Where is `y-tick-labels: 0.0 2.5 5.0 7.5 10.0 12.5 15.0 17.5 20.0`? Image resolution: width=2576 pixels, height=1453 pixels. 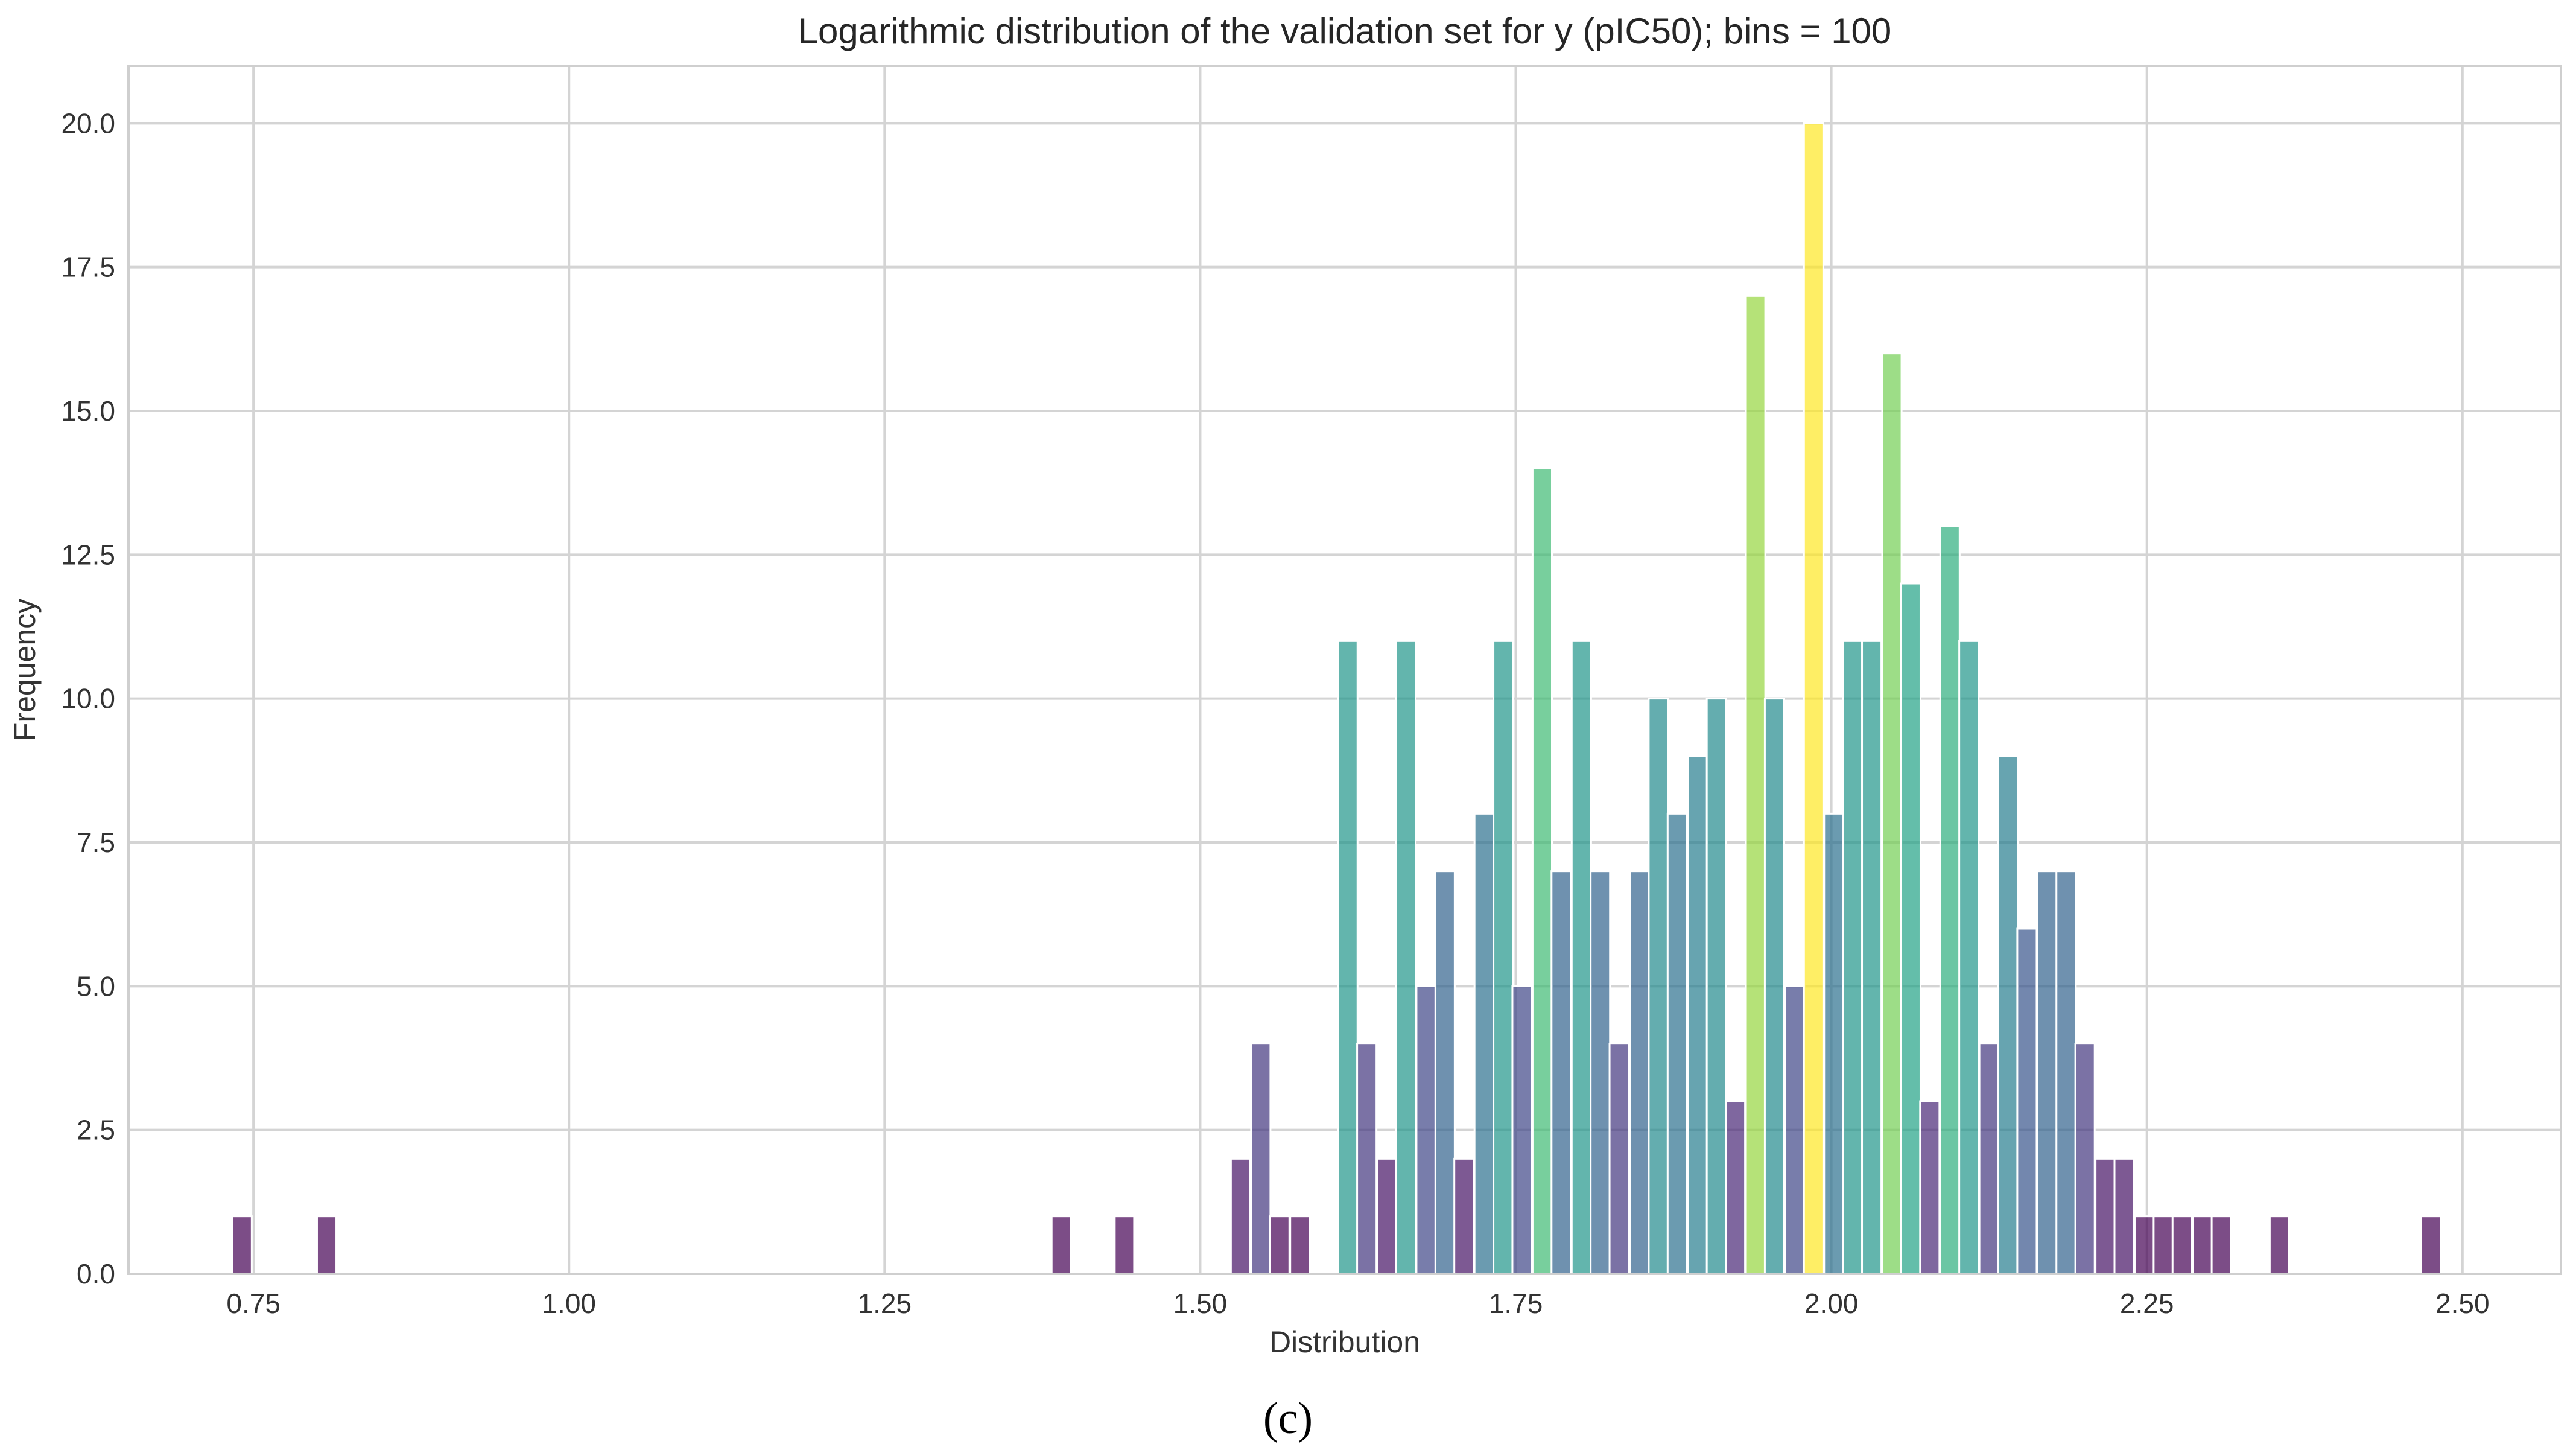 y-tick-labels: 0.0 2.5 5.0 7.5 10.0 12.5 15.0 17.5 20.0 is located at coordinates (88, 698).